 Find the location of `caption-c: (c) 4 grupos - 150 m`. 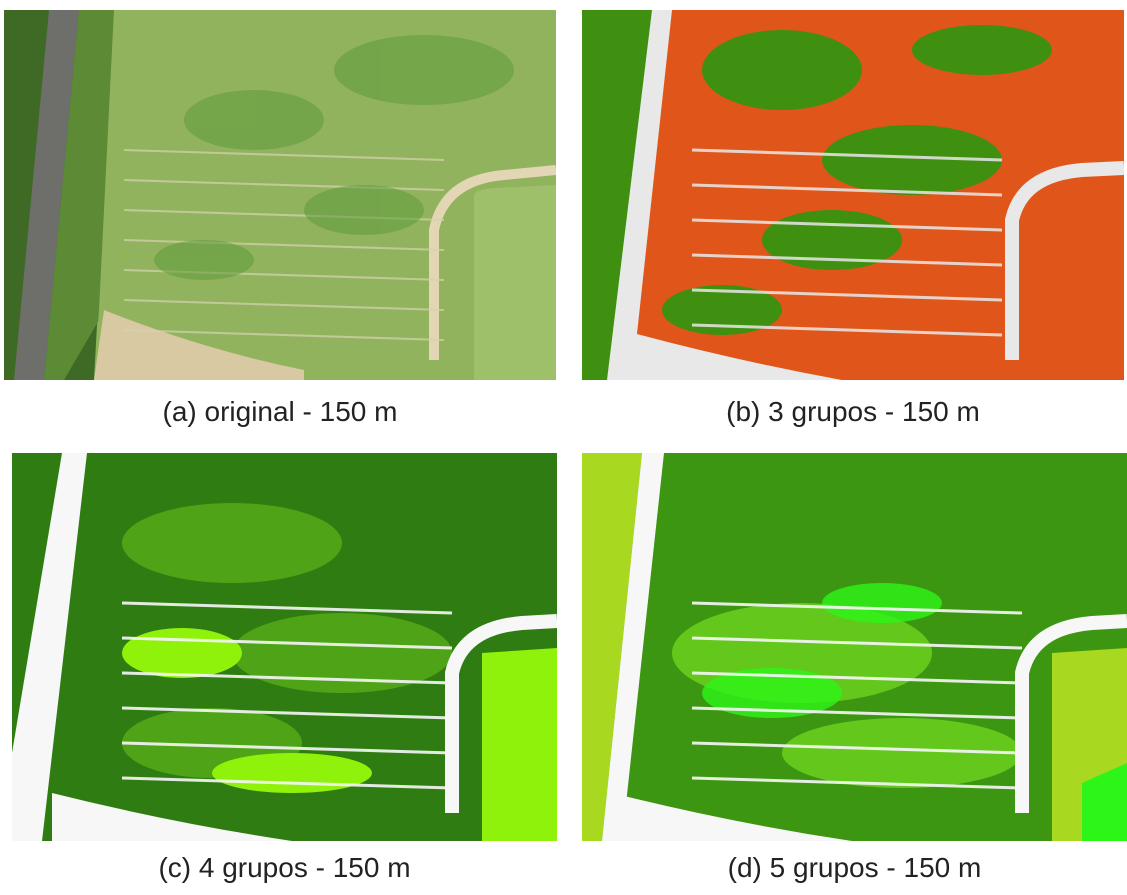

caption-c: (c) 4 grupos - 150 m is located at coordinates (284, 867).